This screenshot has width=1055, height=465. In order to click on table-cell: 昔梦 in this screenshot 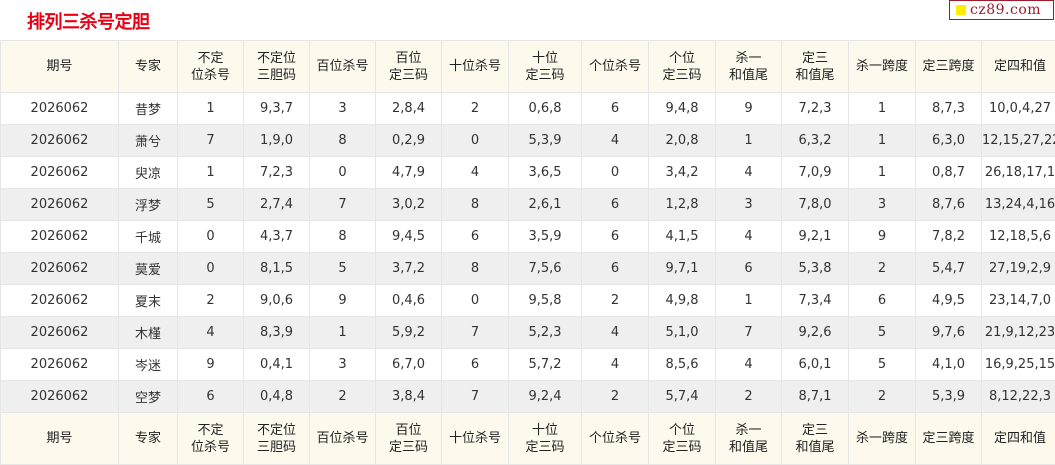, I will do `click(148, 109)`.